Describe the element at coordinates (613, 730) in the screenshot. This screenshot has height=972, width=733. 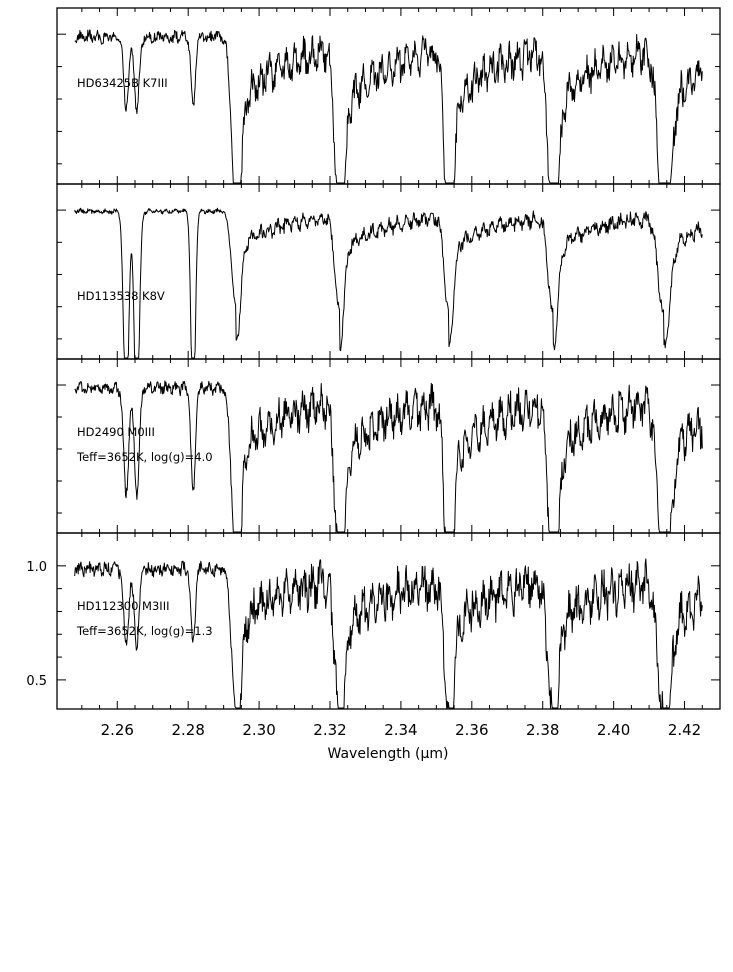
I see `x-tick-label: 2.40` at that location.